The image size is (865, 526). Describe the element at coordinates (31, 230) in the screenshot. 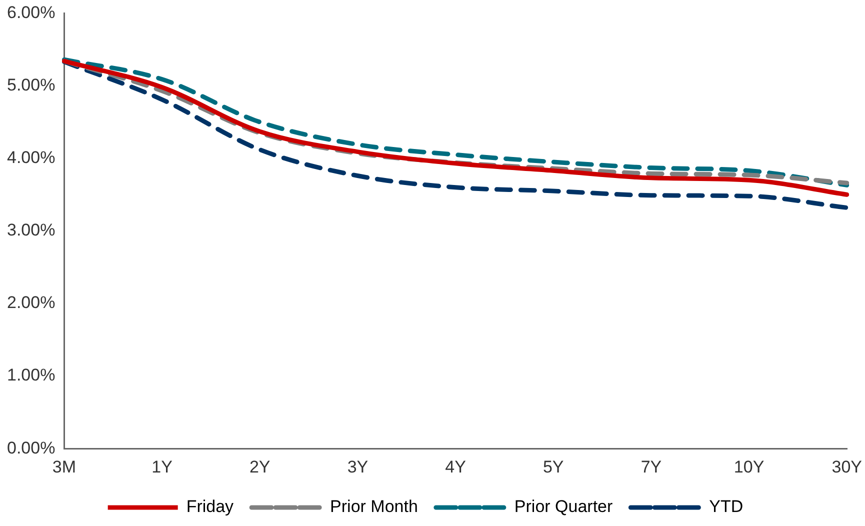

I see `y-tick-label: 3.00%` at that location.